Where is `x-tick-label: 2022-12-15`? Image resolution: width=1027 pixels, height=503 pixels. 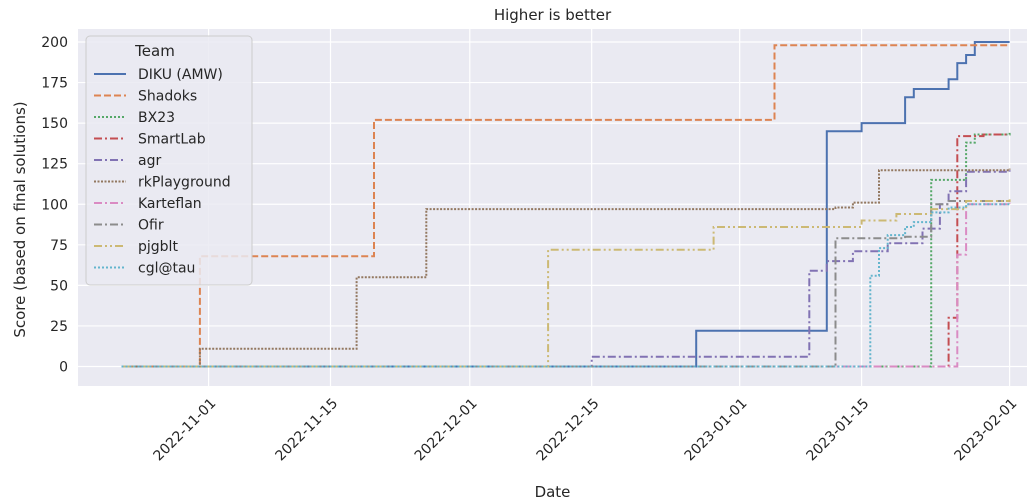
x-tick-label: 2022-12-15 is located at coordinates (568, 430).